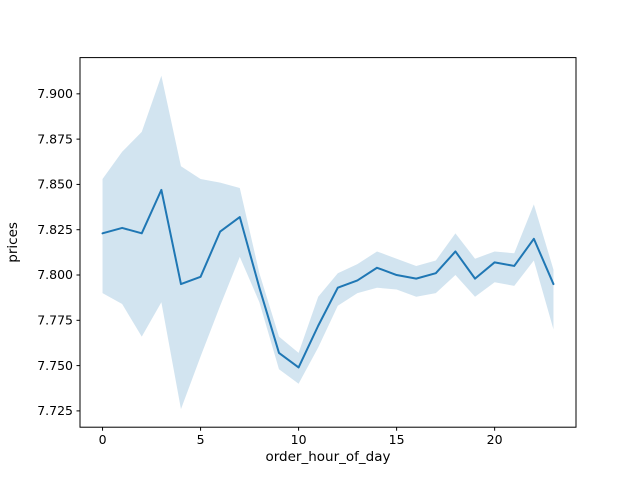  What do you see at coordinates (55, 138) in the screenshot?
I see `y-tick-label: 7.875` at bounding box center [55, 138].